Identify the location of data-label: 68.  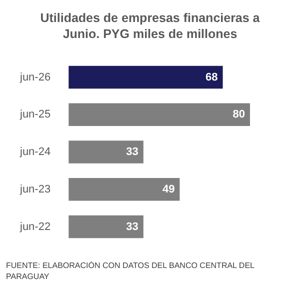
(212, 77).